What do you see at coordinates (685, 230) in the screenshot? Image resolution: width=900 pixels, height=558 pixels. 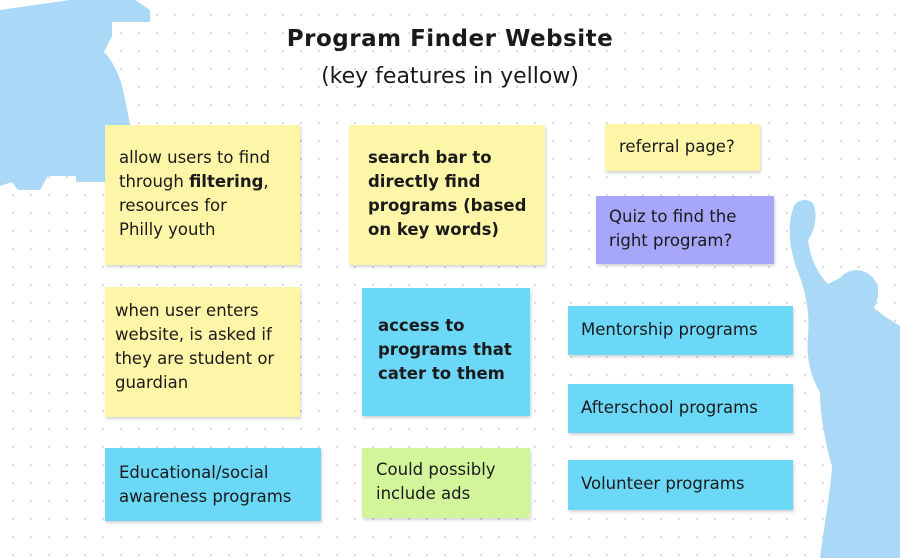 I see `sticky-note-quiz: Quiz to find the right program?` at bounding box center [685, 230].